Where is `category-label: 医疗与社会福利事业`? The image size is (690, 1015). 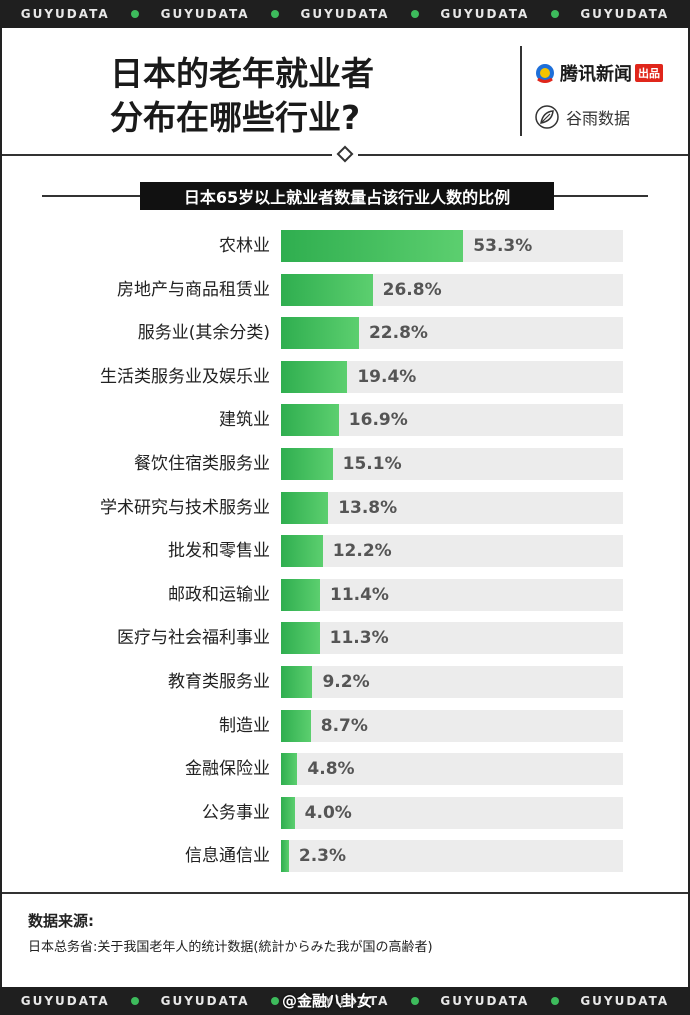 category-label: 医疗与社会福利事业 is located at coordinates (193, 638).